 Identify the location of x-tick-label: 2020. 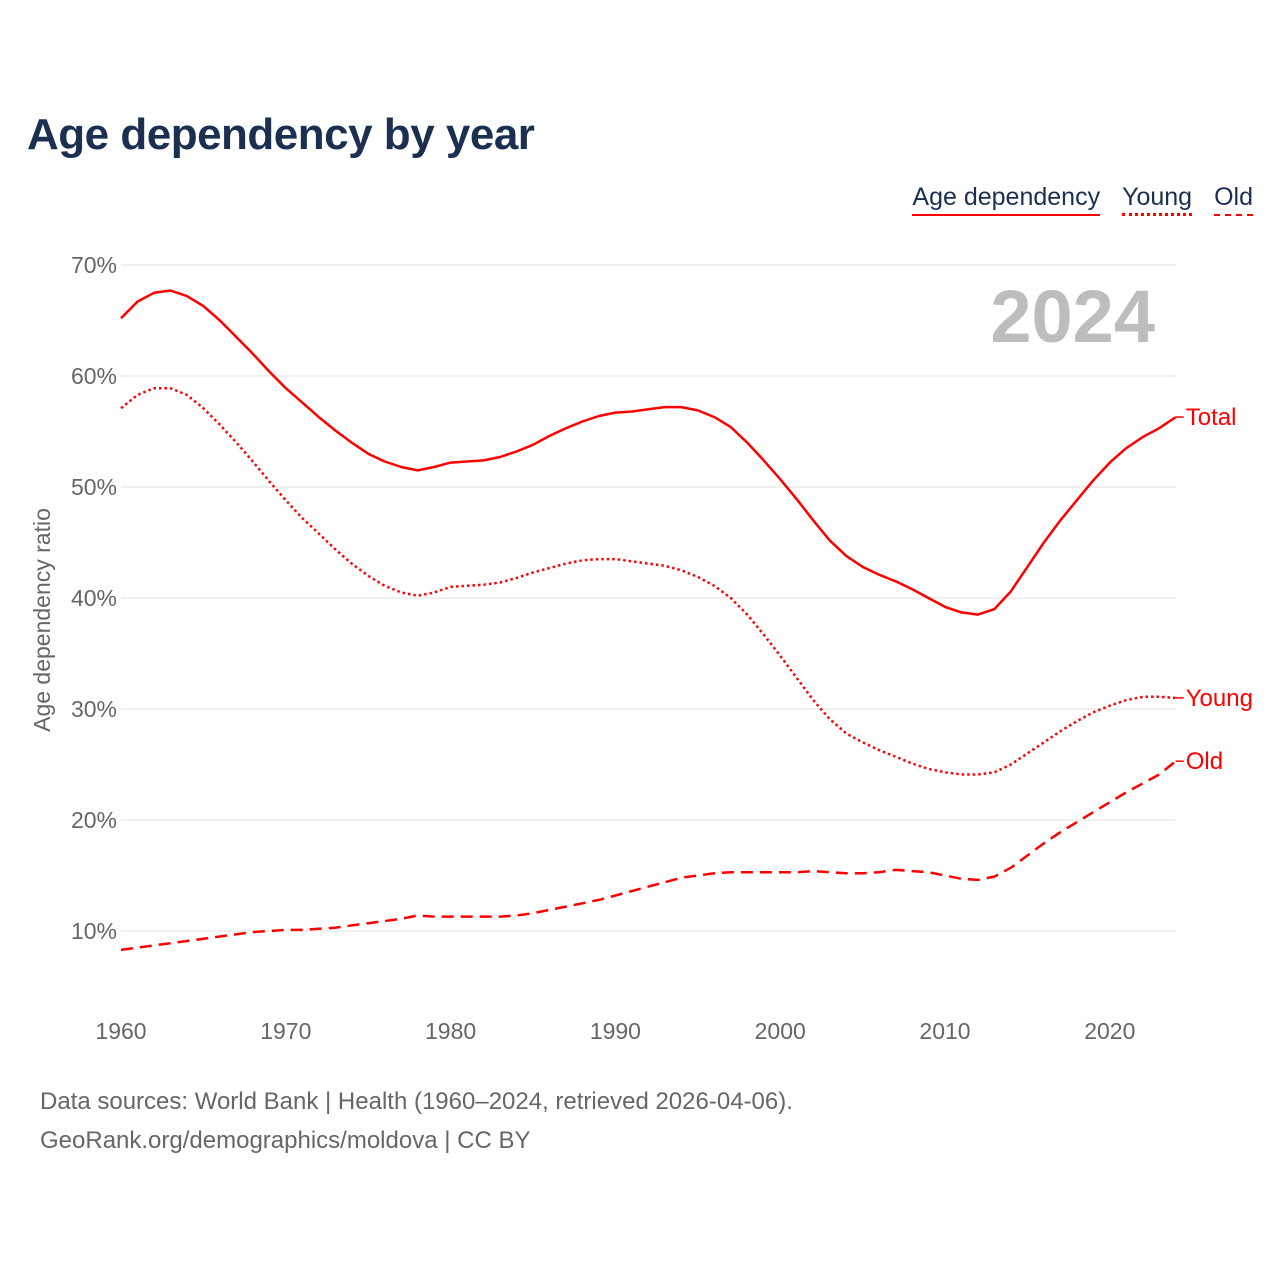
(1109, 1031).